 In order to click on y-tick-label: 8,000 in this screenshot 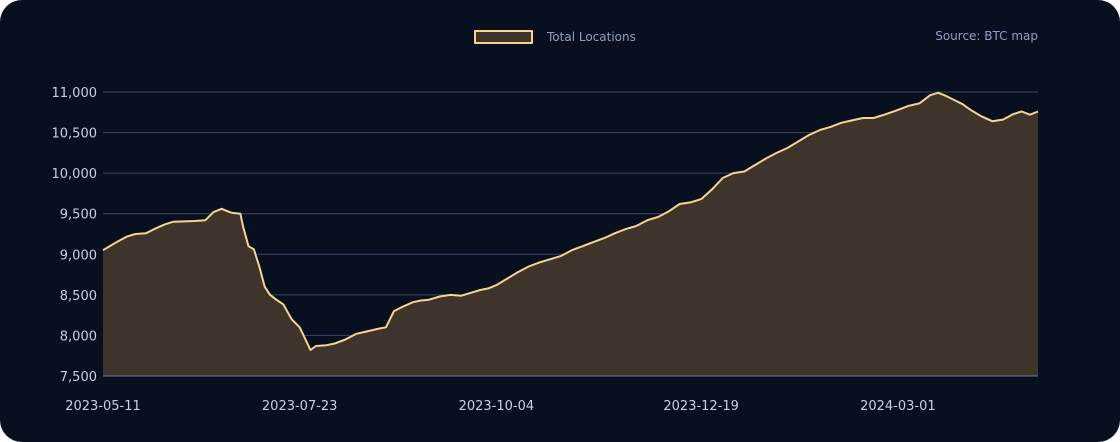, I will do `click(78, 336)`.